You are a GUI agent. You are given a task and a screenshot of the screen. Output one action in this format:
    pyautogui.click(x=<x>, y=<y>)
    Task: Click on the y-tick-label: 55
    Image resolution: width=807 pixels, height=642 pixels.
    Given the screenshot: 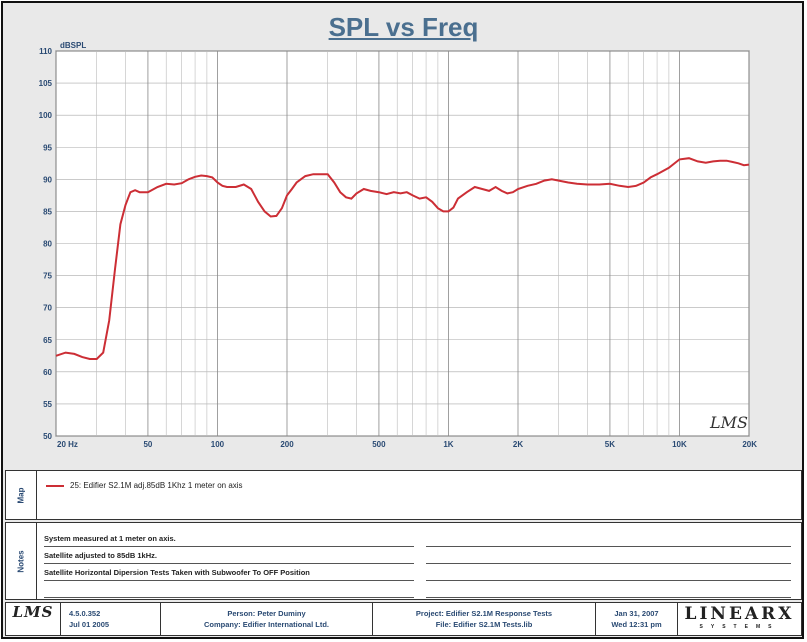 What is the action you would take?
    pyautogui.click(x=47, y=404)
    